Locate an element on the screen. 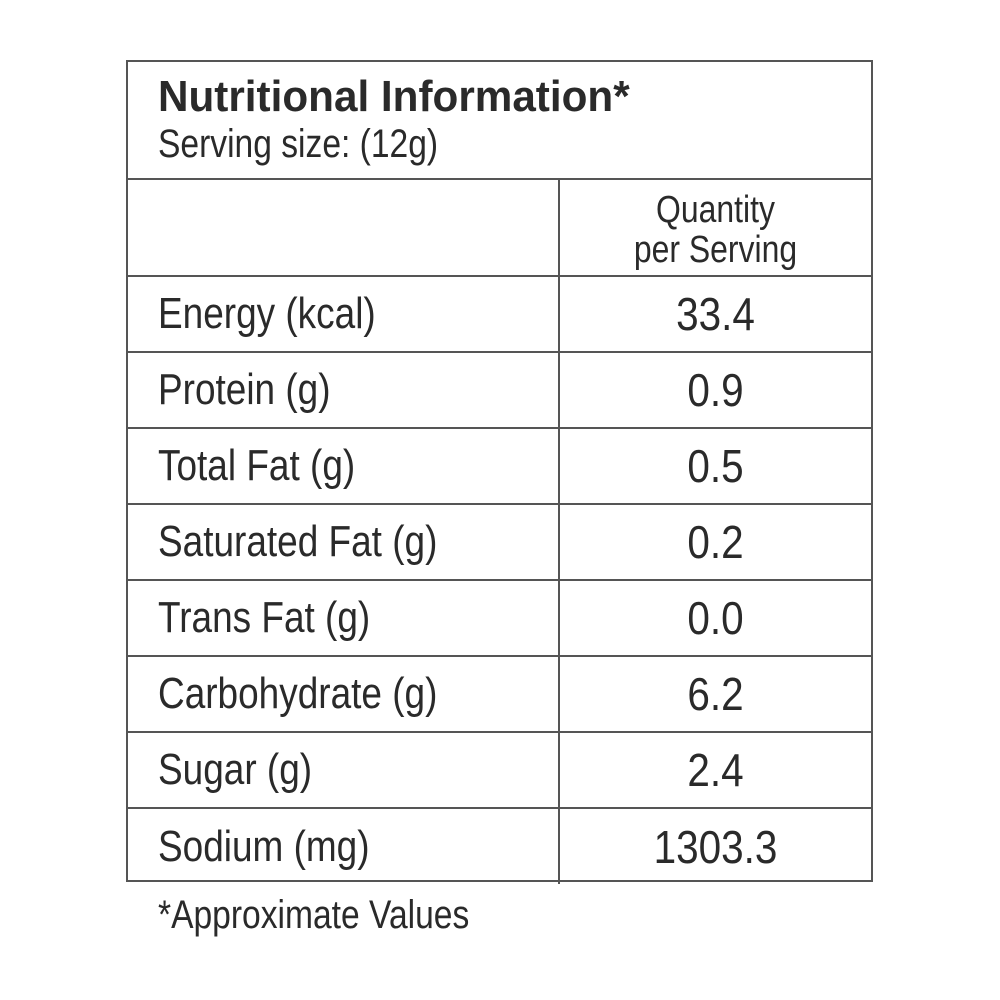 Image resolution: width=1000 pixels, height=1000 pixels. nutrient-name: Sodium (mg) is located at coordinates (264, 846).